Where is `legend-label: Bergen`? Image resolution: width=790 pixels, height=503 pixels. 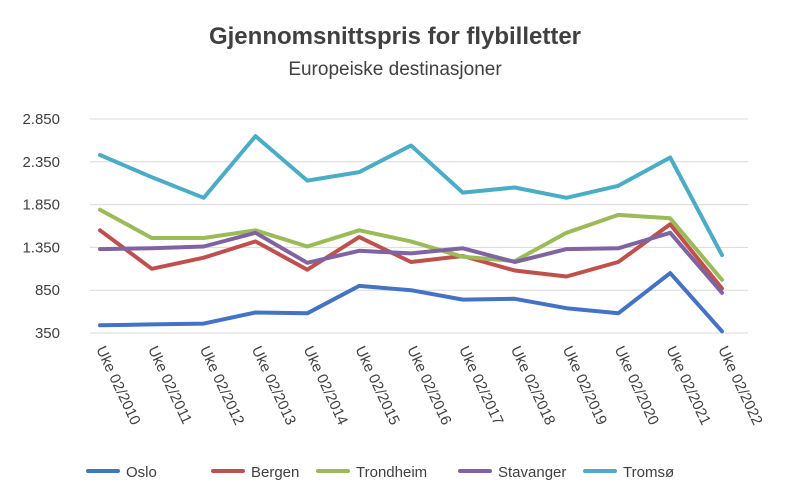
legend-label: Bergen is located at coordinates (275, 472).